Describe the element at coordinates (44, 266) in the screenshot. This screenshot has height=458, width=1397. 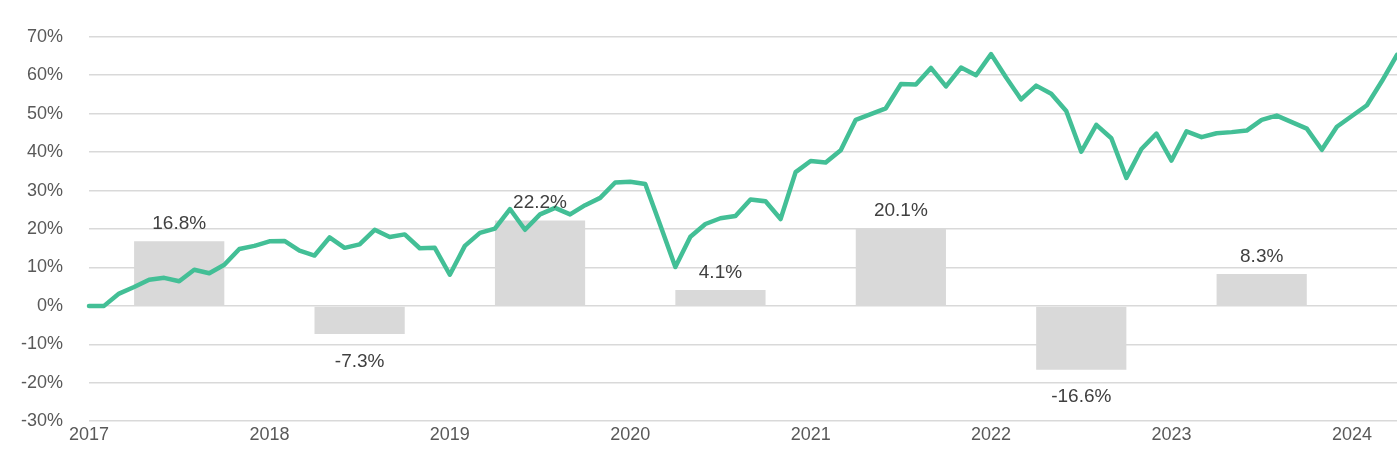
I see `y-tick-label: 10%` at that location.